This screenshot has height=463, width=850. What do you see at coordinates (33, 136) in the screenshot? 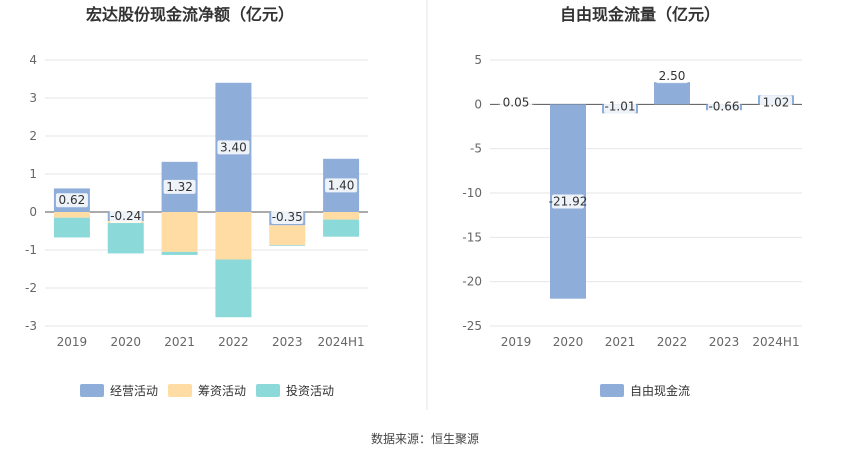
I see `y-tick-label: 2` at bounding box center [33, 136].